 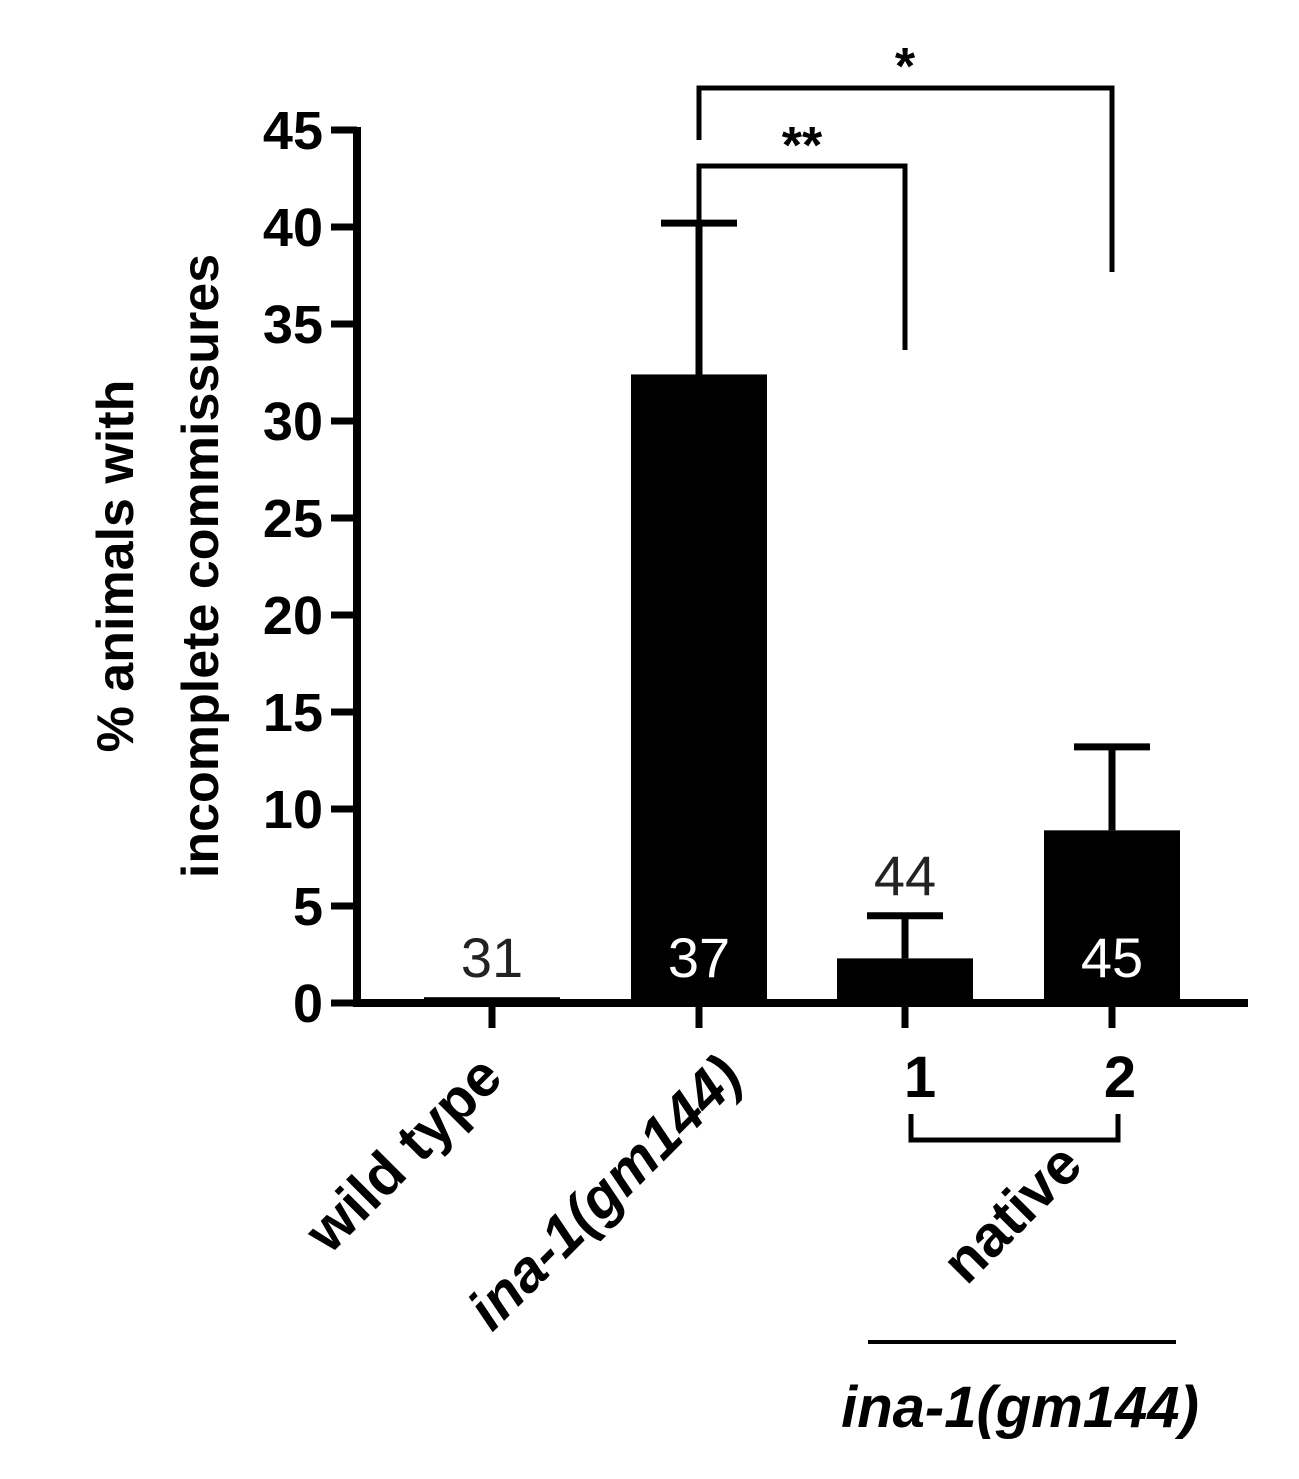 I want to click on y-axis: 0 5 10 15 20 25 30 35 40 45, so click(x=312, y=567).